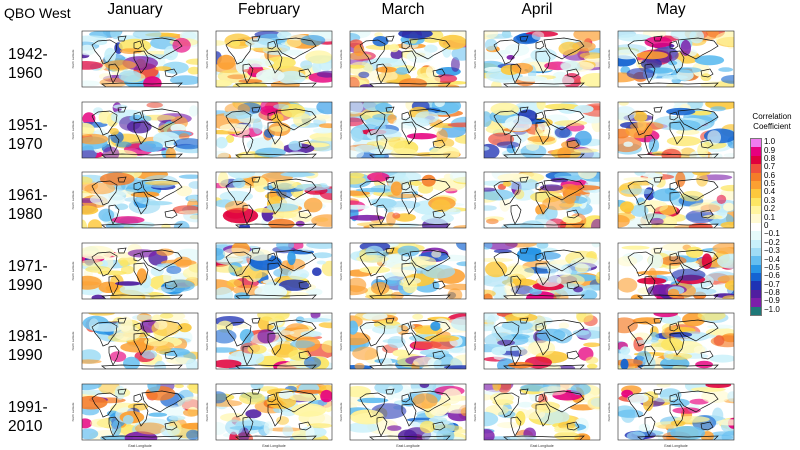 The height and width of the screenshot is (450, 800). Describe the element at coordinates (37, 13) in the screenshot. I see `corner-title: QBO West` at that location.